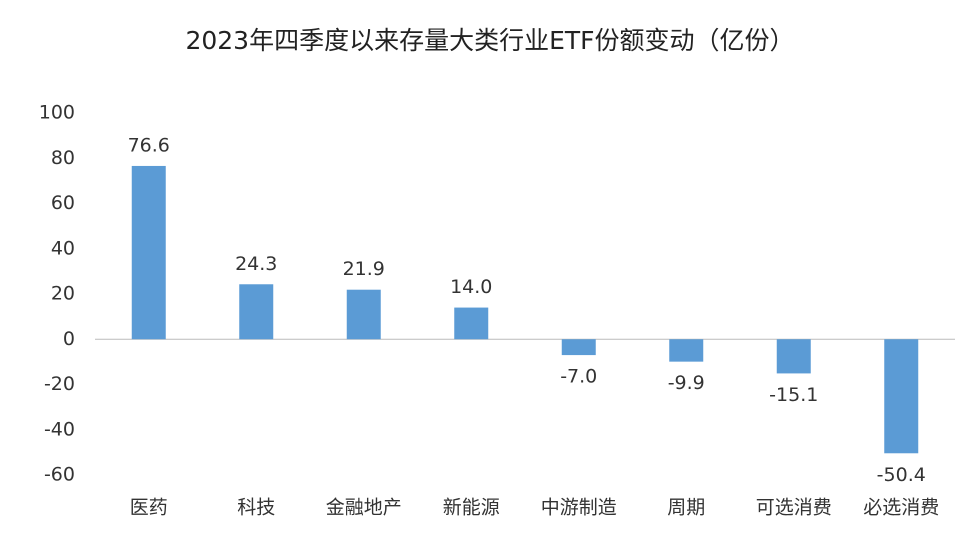  I want to click on value-label: 14.0, so click(471, 287).